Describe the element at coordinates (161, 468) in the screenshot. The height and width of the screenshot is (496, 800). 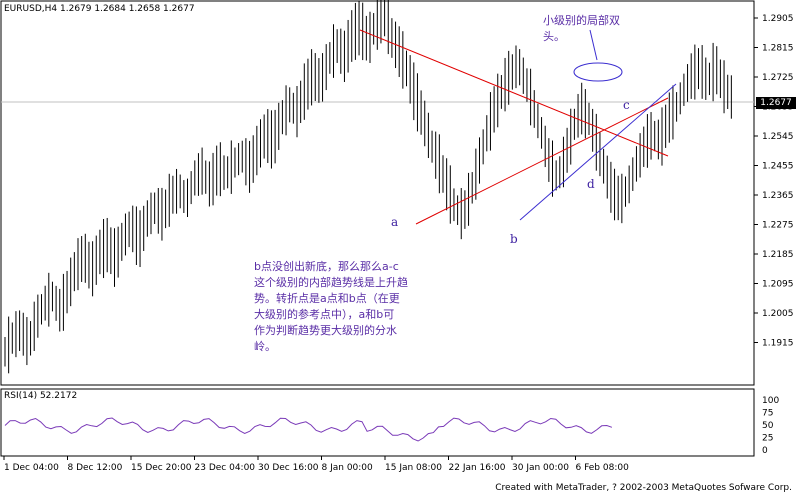
I see `time-tick-label: 15 Dec 20:00` at that location.